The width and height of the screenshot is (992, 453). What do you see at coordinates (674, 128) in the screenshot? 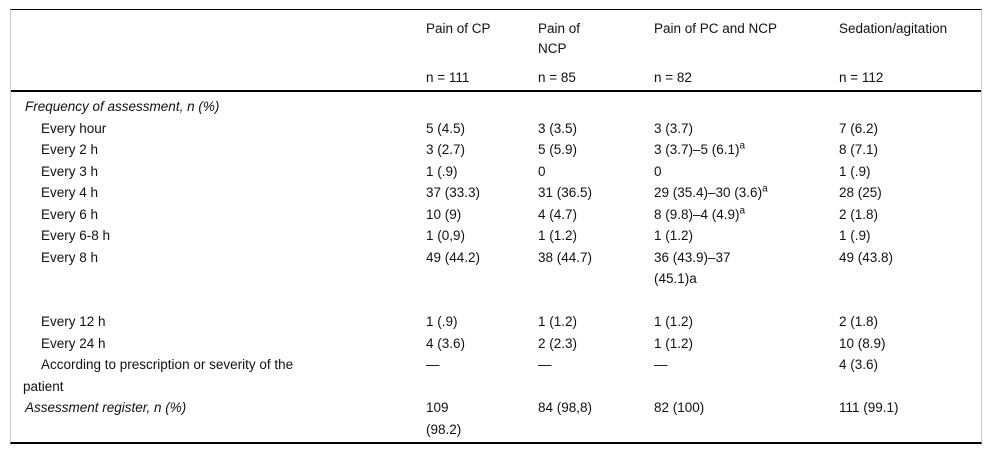
I see `row-value: 3 (3.7)` at bounding box center [674, 128].